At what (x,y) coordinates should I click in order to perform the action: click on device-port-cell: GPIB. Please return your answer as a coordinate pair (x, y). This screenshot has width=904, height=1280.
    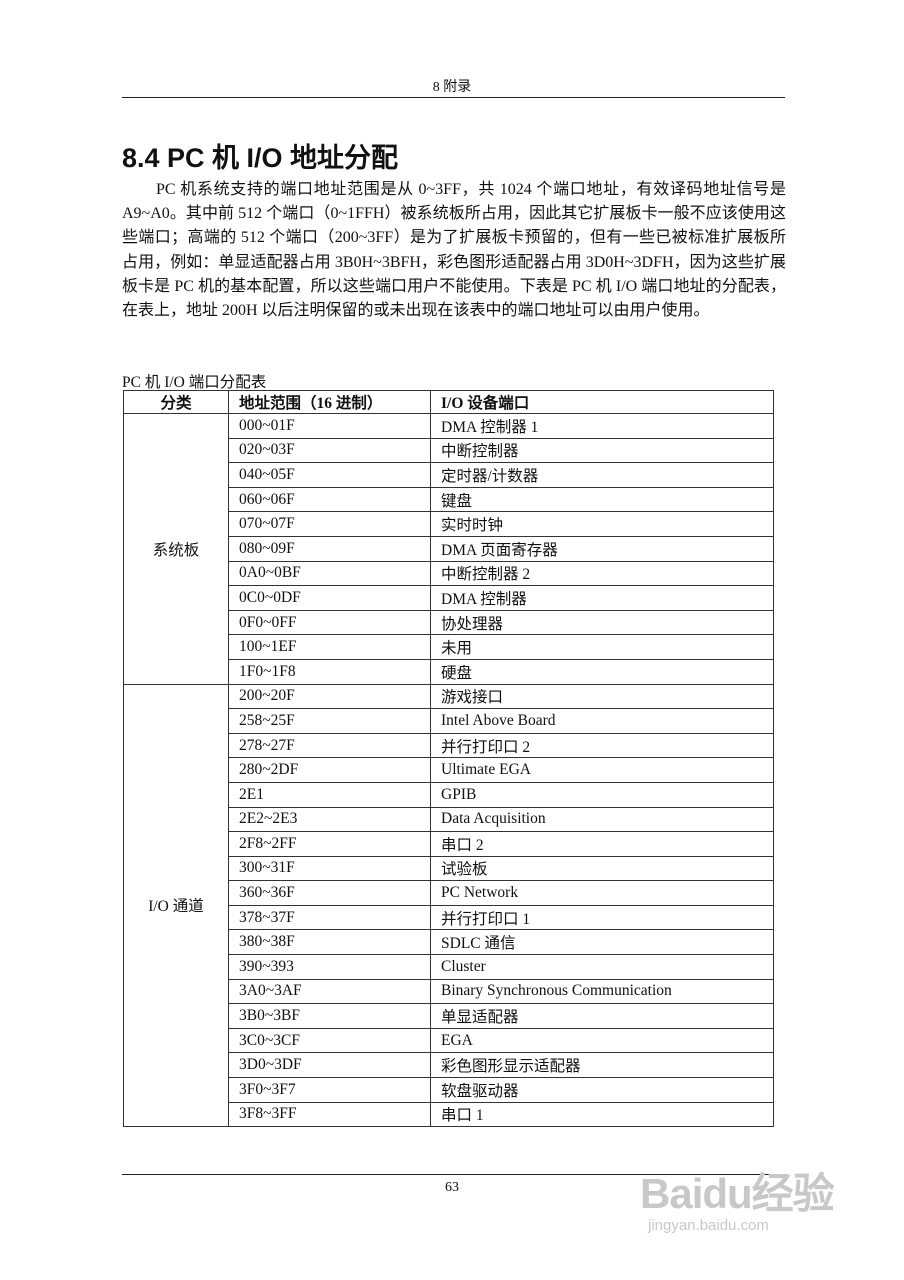
    Looking at the image, I should click on (602, 794).